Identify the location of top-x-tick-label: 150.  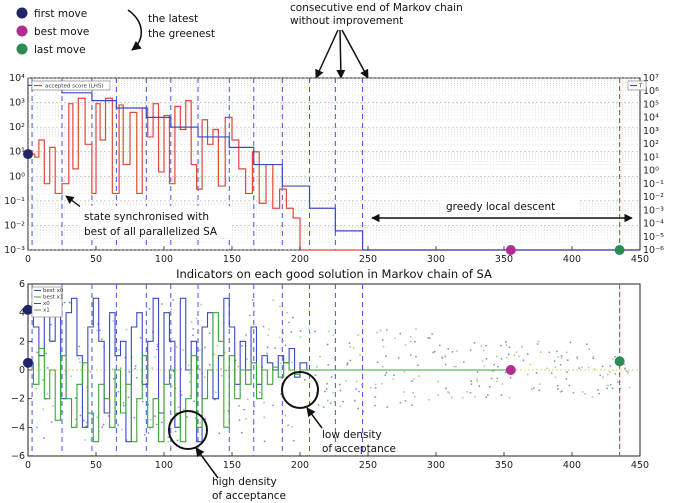
(232, 259).